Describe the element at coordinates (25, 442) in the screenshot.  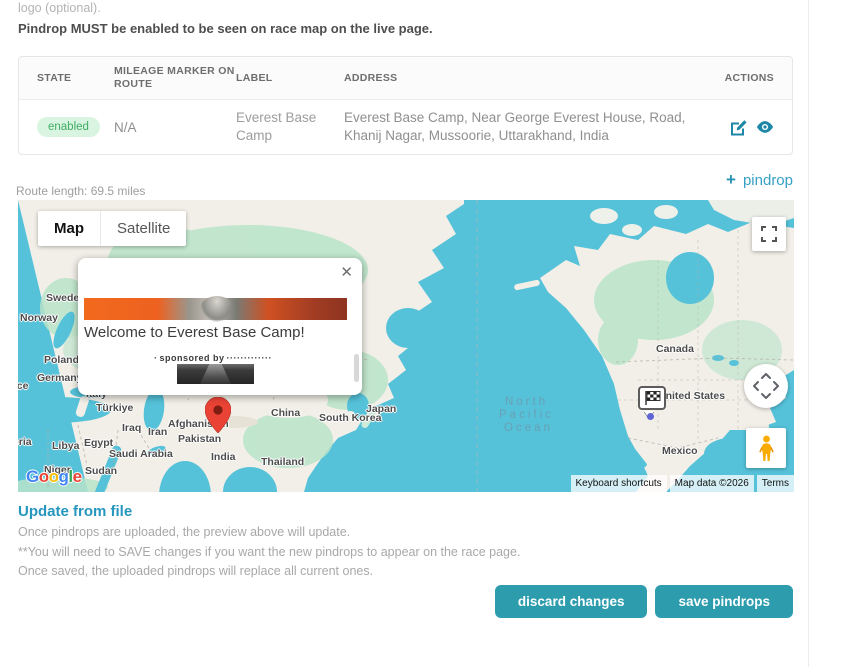
I see `map-label-algeria: Algeria` at that location.